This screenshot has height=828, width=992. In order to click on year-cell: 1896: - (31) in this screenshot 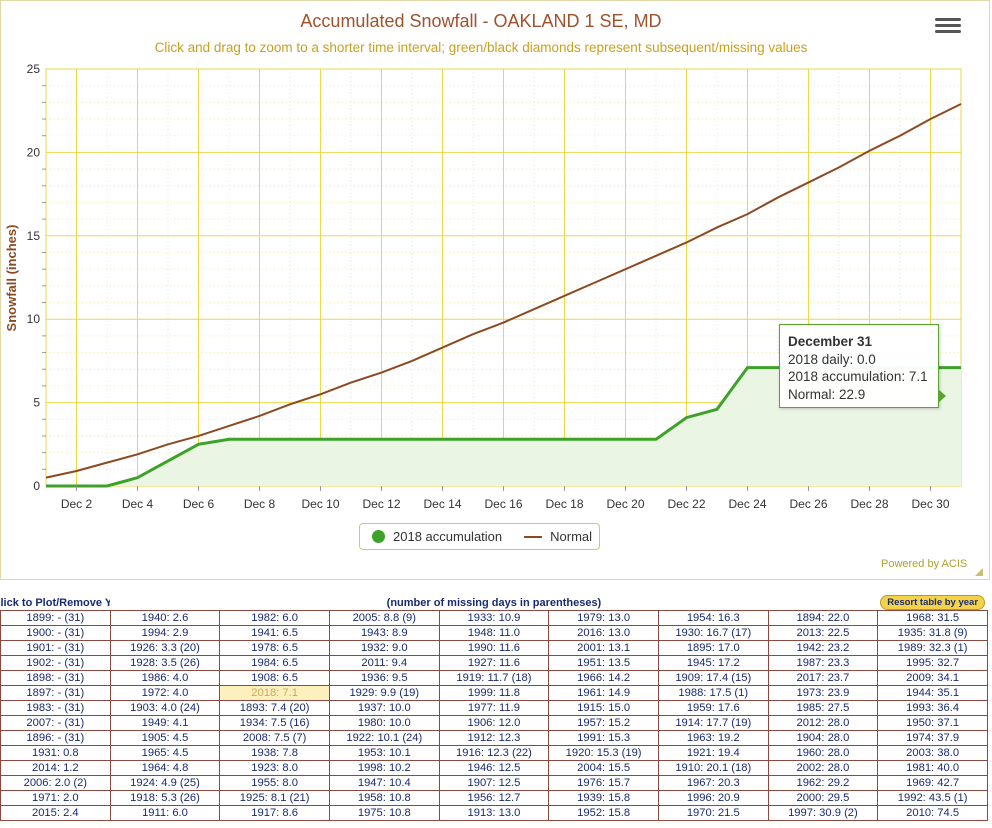, I will do `click(55, 738)`.